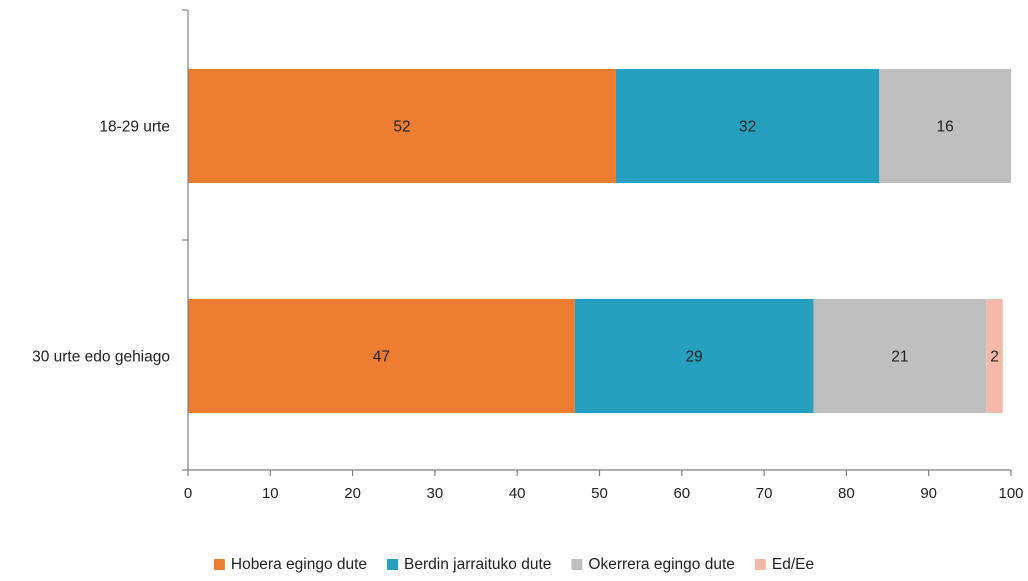  I want to click on data-label: 52, so click(401, 127).